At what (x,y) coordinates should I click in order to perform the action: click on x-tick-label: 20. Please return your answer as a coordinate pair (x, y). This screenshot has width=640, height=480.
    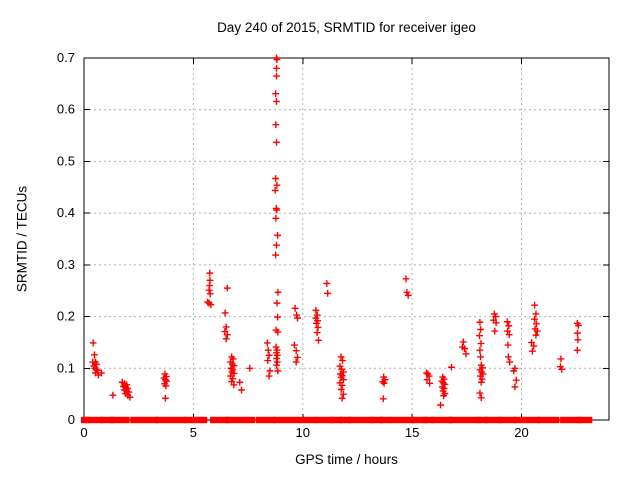
    Looking at the image, I should click on (521, 432).